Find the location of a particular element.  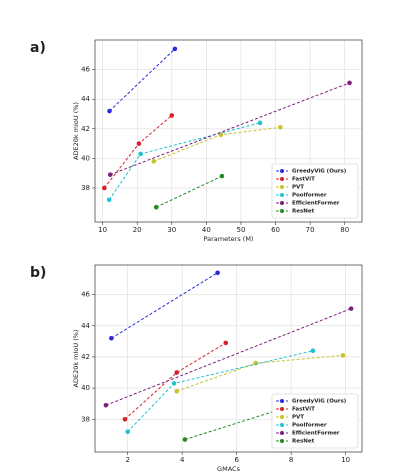

panel-label: a) is located at coordinates (38, 48).